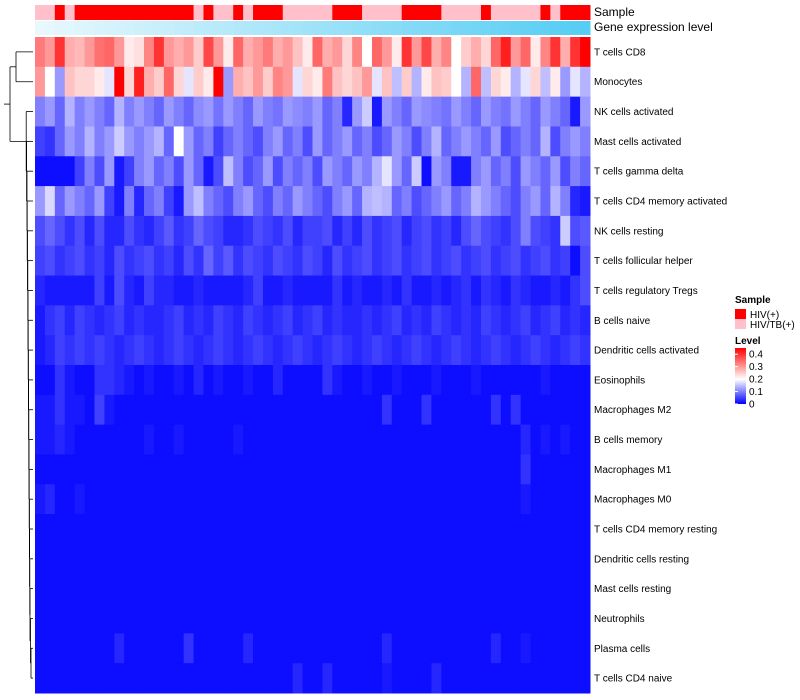 This screenshot has width=800, height=700. I want to click on level-legend-title: Level, so click(748, 341).